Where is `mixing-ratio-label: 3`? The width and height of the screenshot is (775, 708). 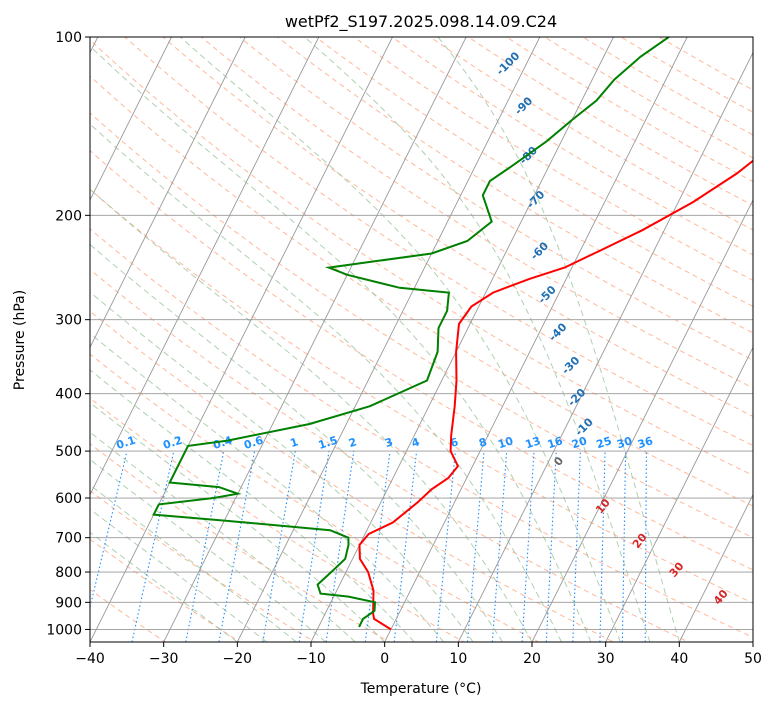
mixing-ratio-label: 3 is located at coordinates (388, 442).